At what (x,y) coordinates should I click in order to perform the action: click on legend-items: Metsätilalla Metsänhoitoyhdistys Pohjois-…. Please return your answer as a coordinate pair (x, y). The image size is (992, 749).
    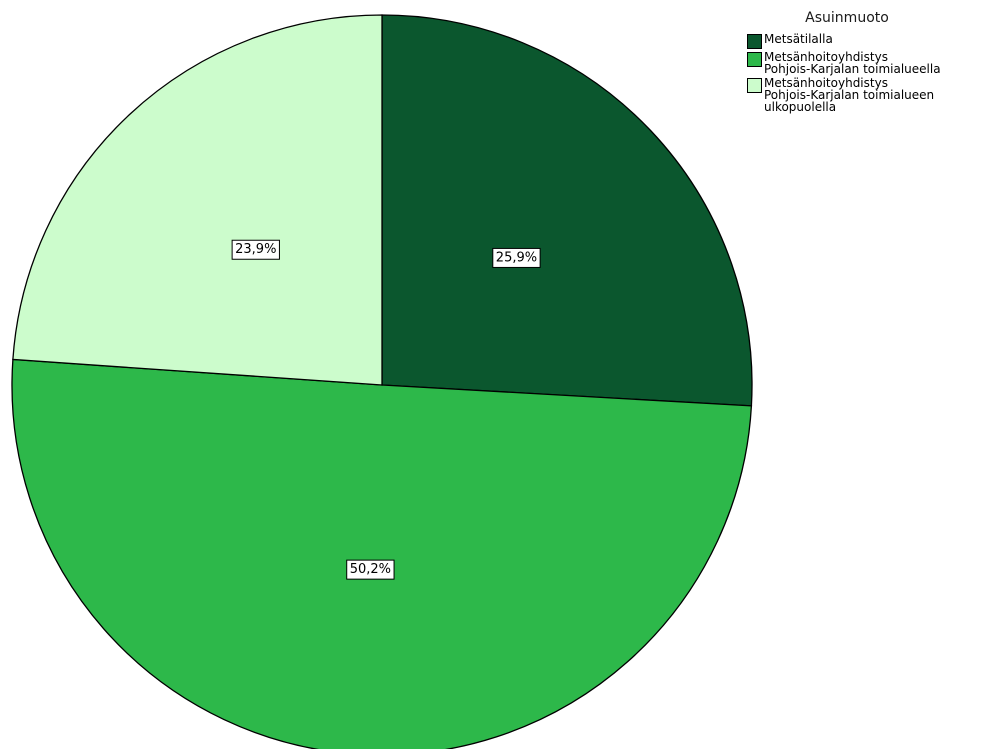
    Looking at the image, I should click on (867, 73).